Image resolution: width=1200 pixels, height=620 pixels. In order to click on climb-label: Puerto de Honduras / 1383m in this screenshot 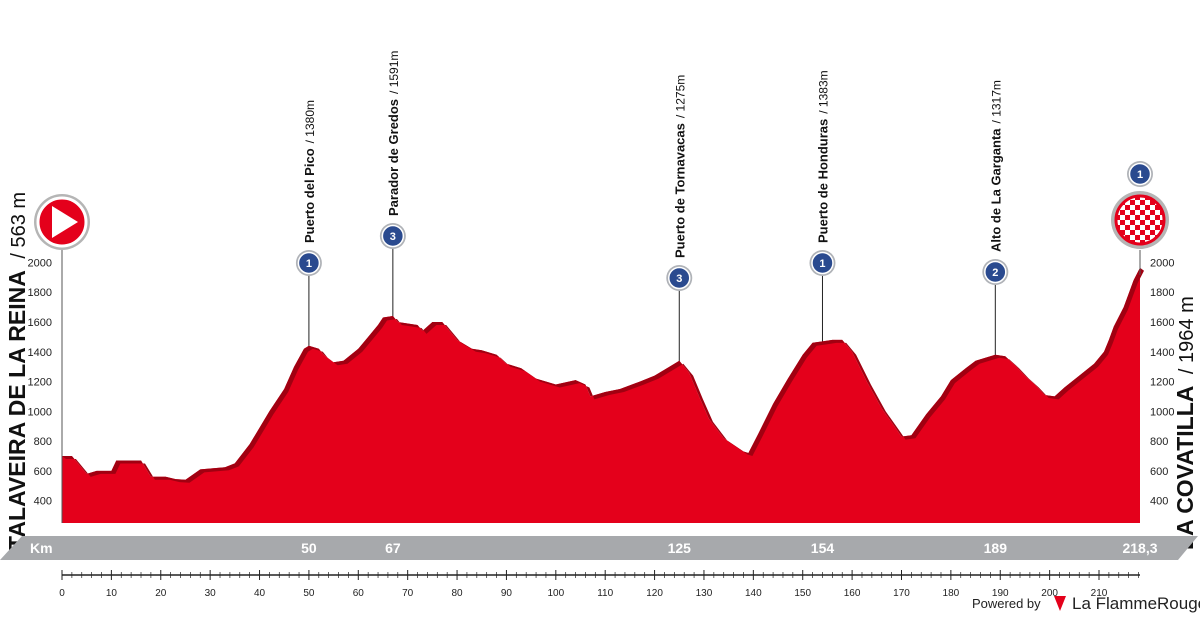, I will do `click(822, 156)`.